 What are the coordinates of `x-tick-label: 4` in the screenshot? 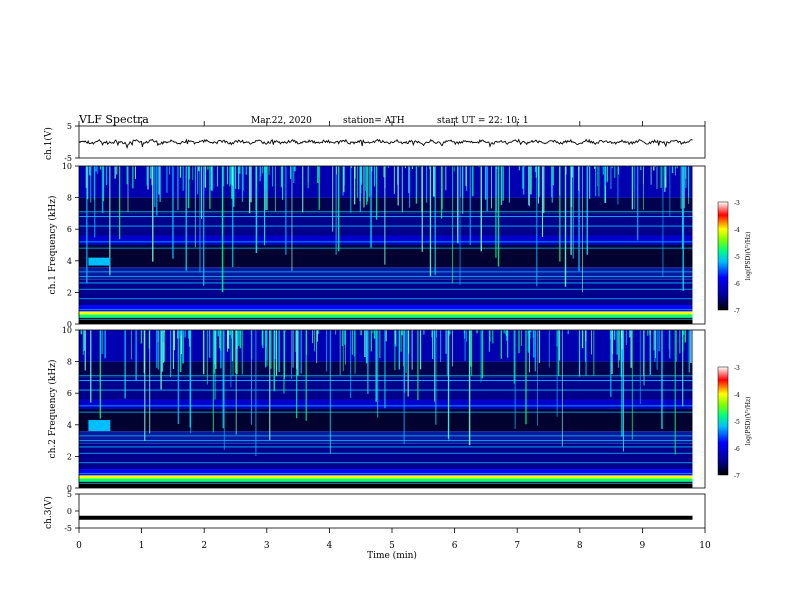 It's located at (330, 546).